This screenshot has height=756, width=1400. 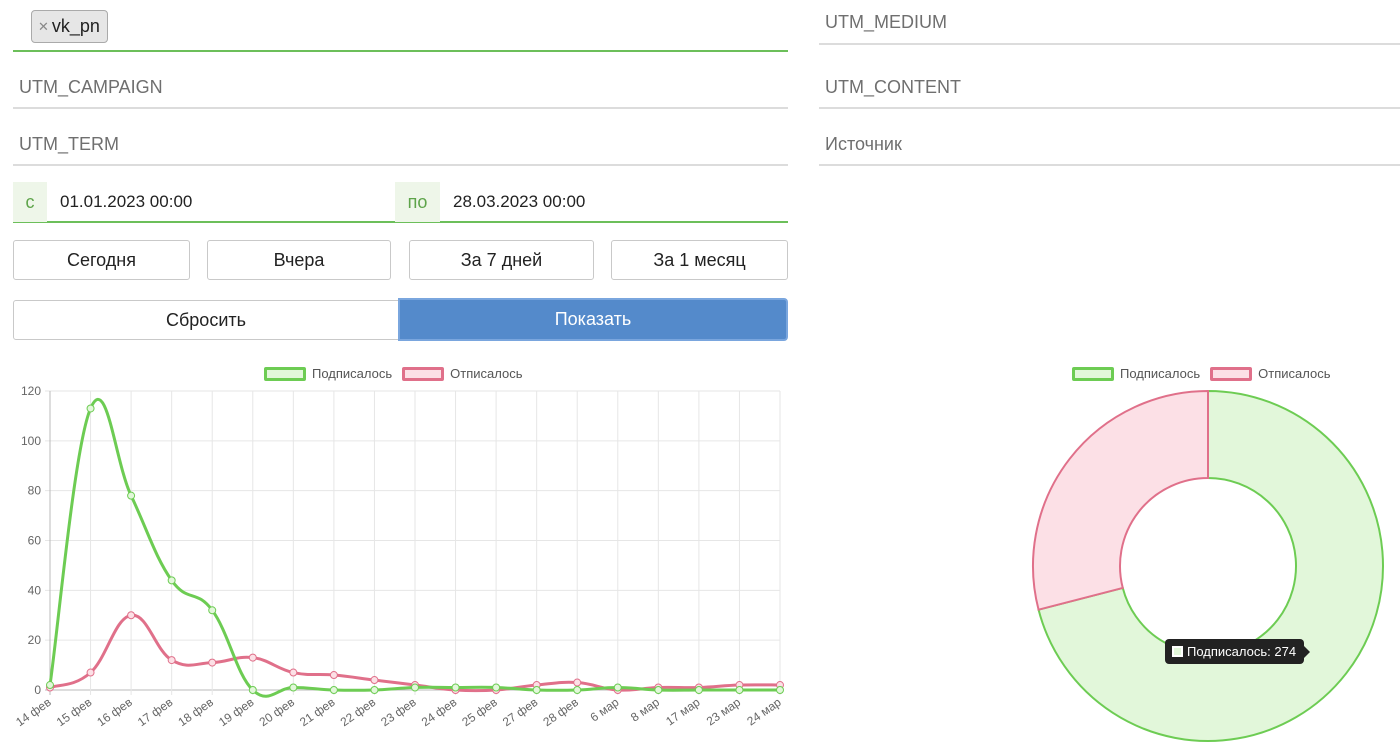 What do you see at coordinates (74, 712) in the screenshot?
I see `x-tick-label: 15 фев` at bounding box center [74, 712].